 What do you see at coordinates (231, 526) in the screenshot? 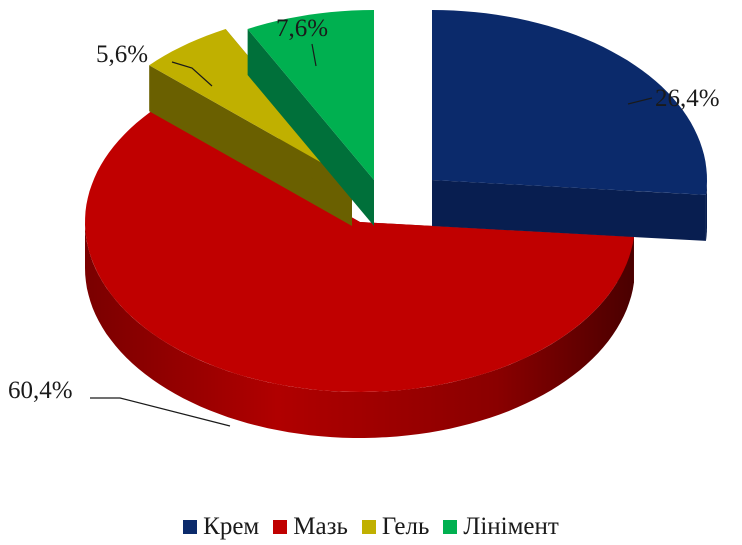
I see `legend-label-krem: Крем` at bounding box center [231, 526].